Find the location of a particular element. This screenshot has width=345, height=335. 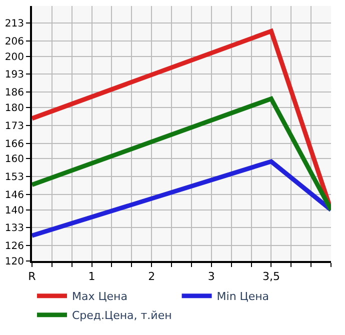

y-tick-label: 120 is located at coordinates (14, 262).